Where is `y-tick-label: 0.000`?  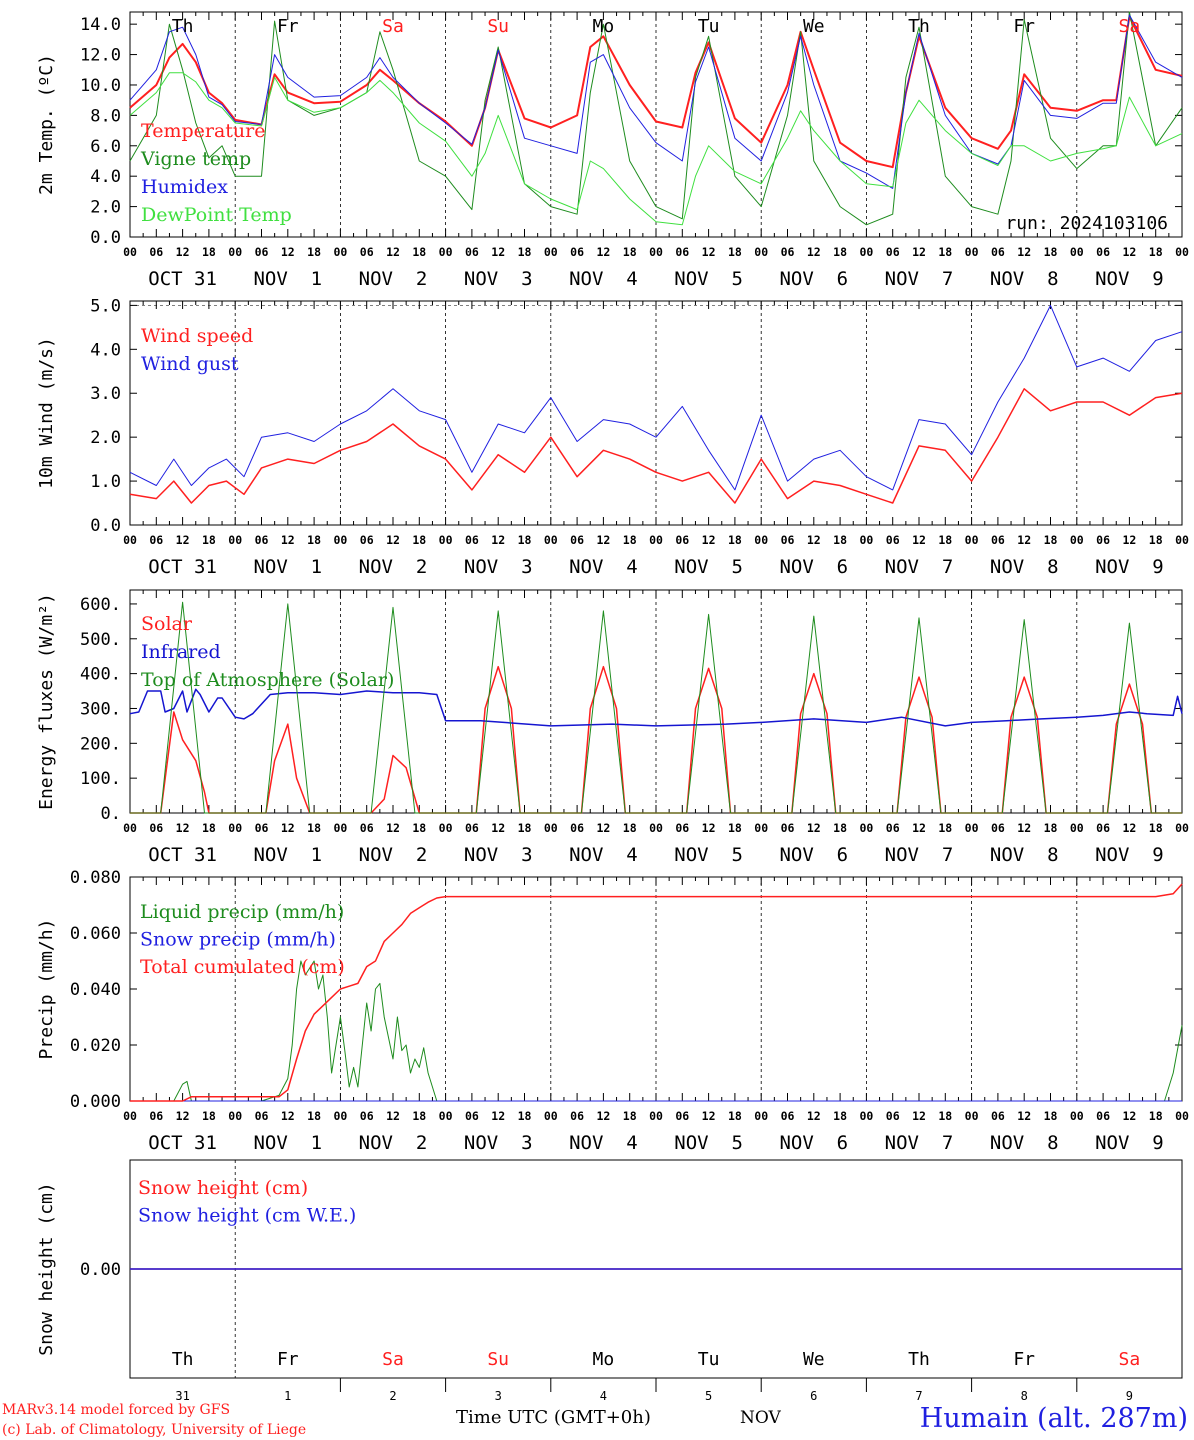
y-tick-label: 0.000 is located at coordinates (95, 1102).